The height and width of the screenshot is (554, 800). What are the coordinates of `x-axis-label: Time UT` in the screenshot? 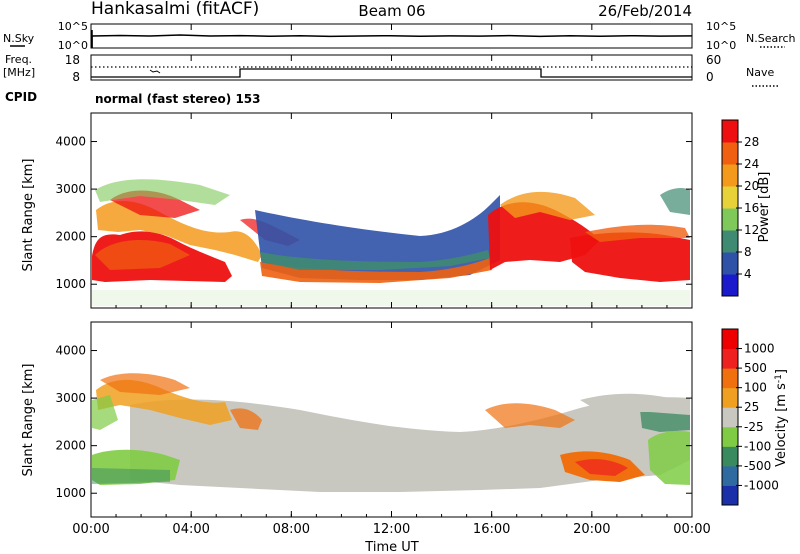 It's located at (391, 547).